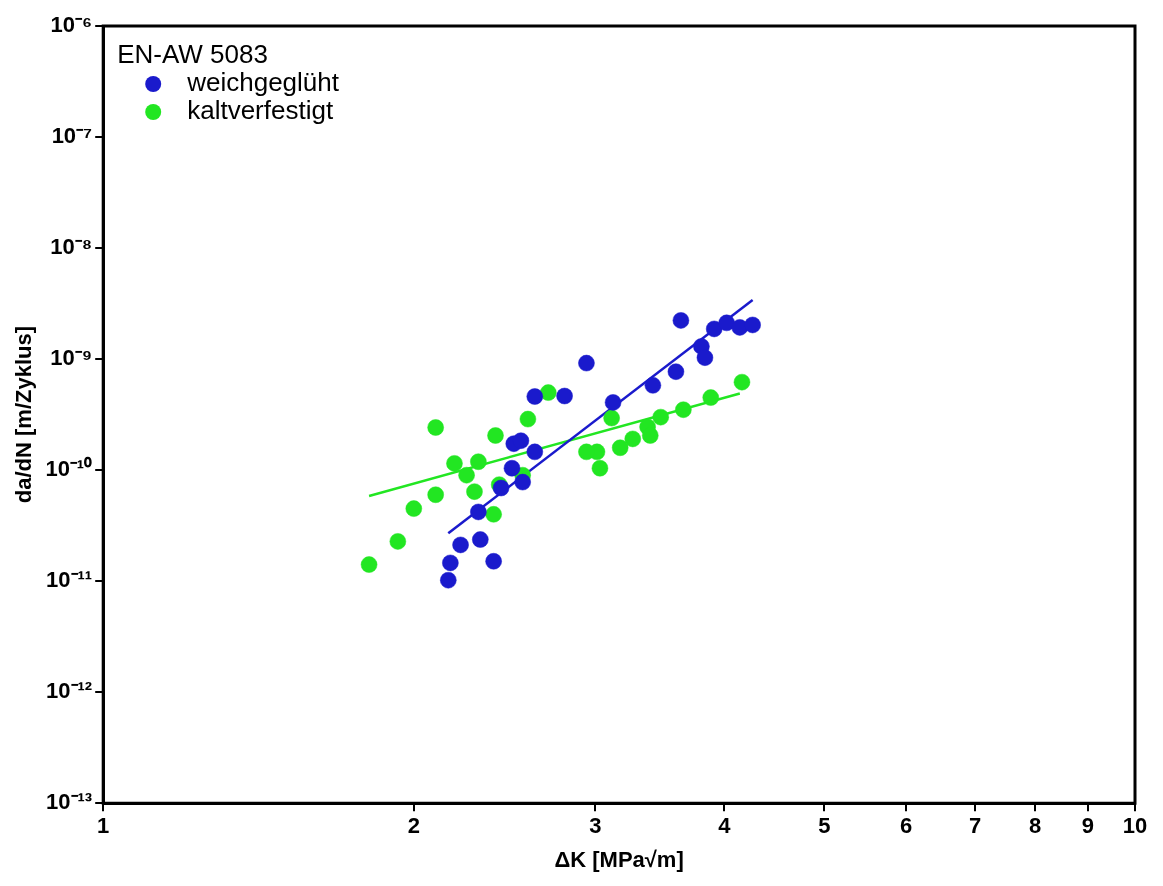 The image size is (1163, 886). I want to click on x-tick-label: 10, so click(1135, 826).